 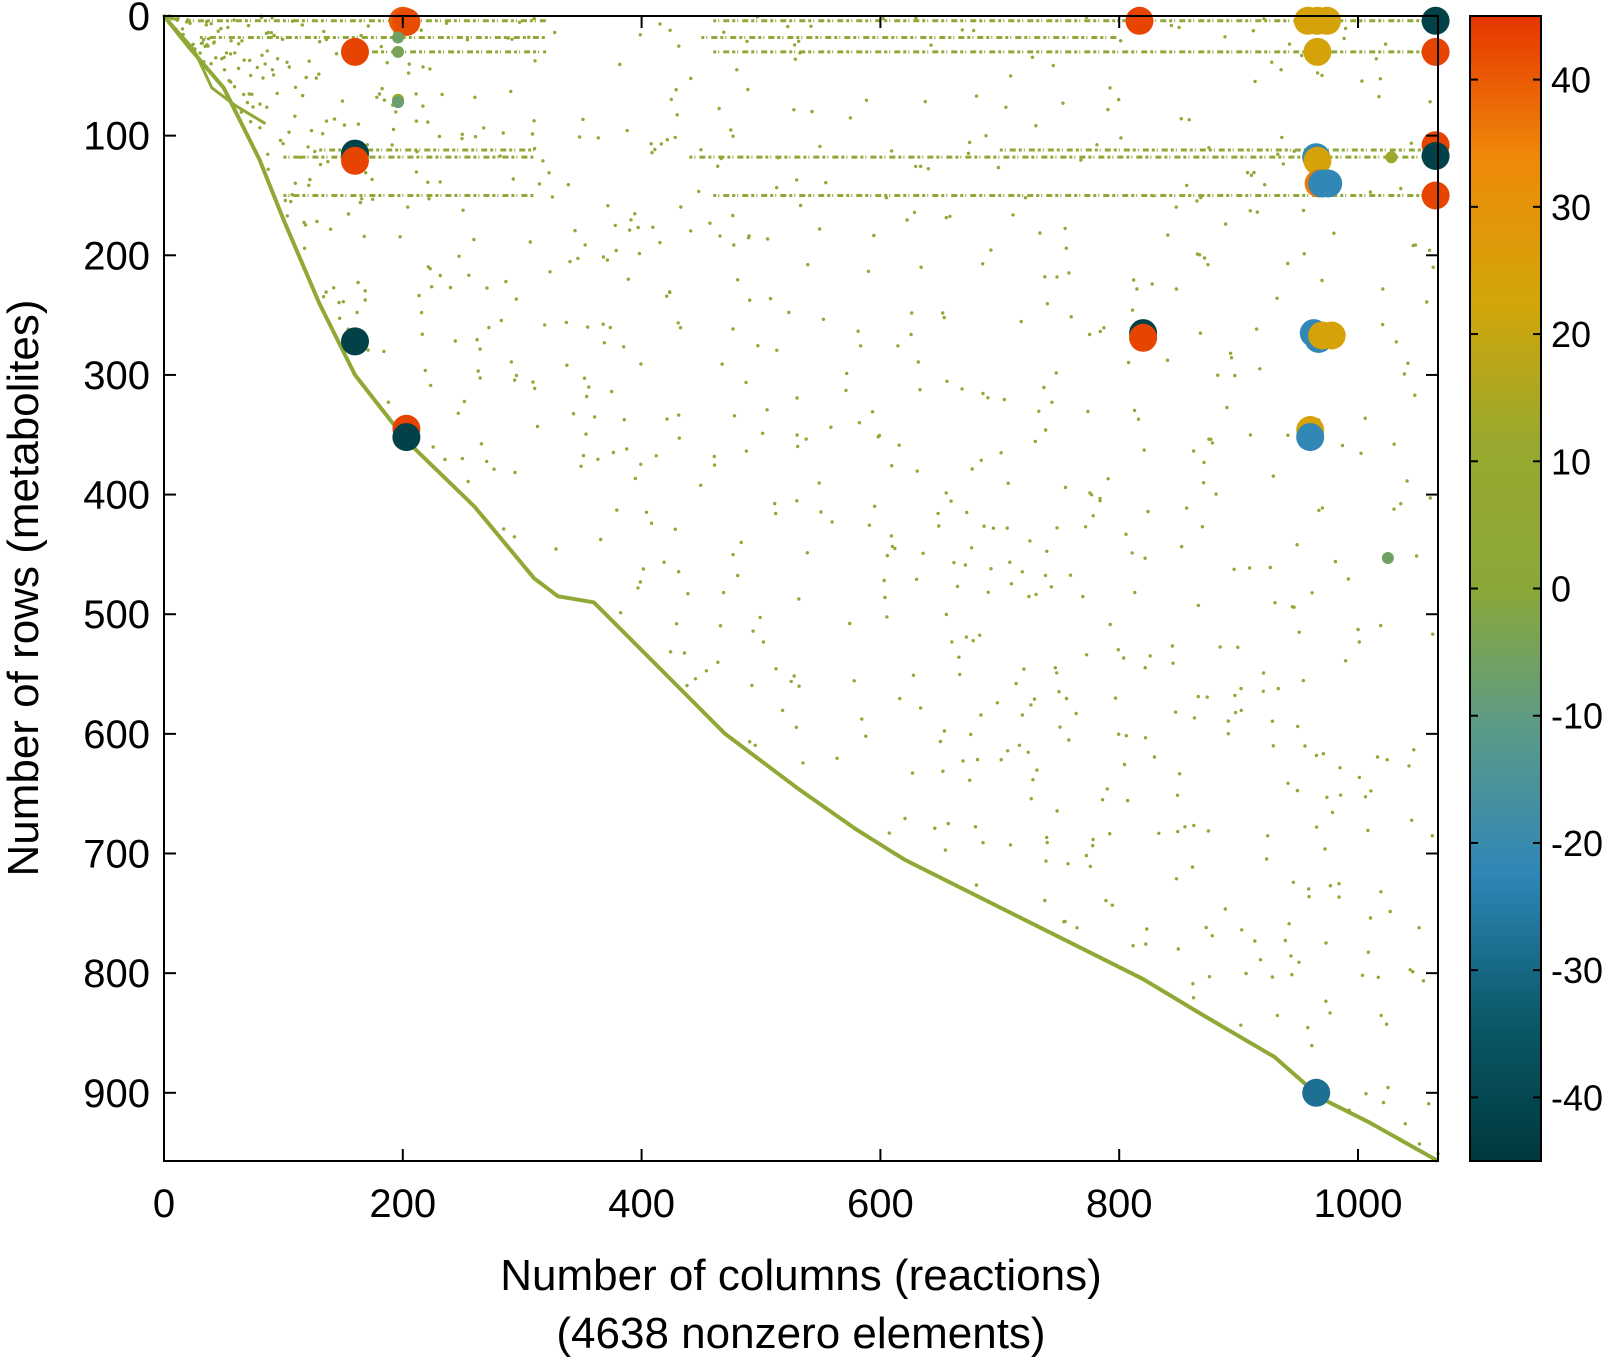 What do you see at coordinates (1571, 80) in the screenshot?
I see `colorbar-tick-label: 40` at bounding box center [1571, 80].